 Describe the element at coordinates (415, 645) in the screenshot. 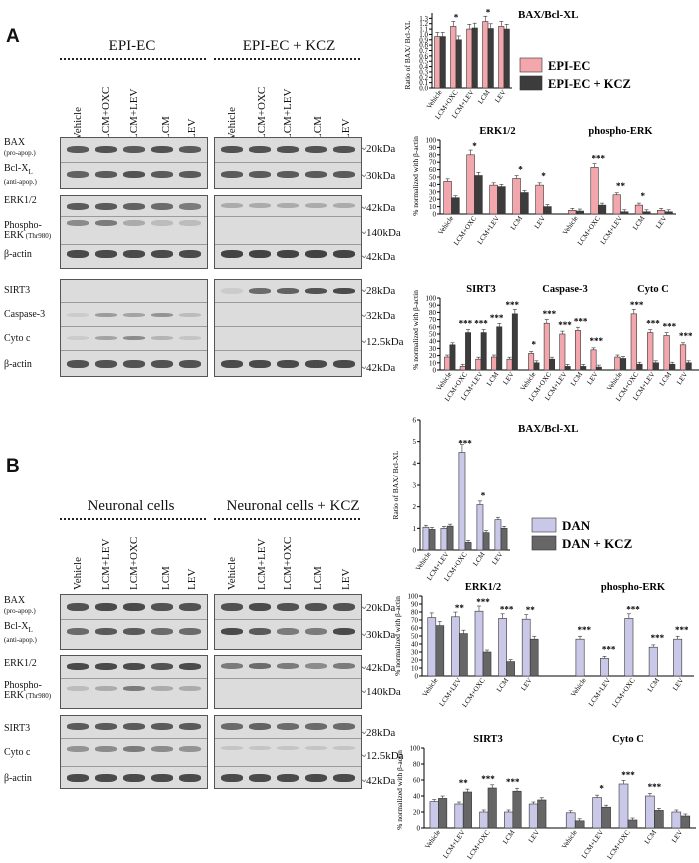

I see `y-tick-label: 40` at that location.